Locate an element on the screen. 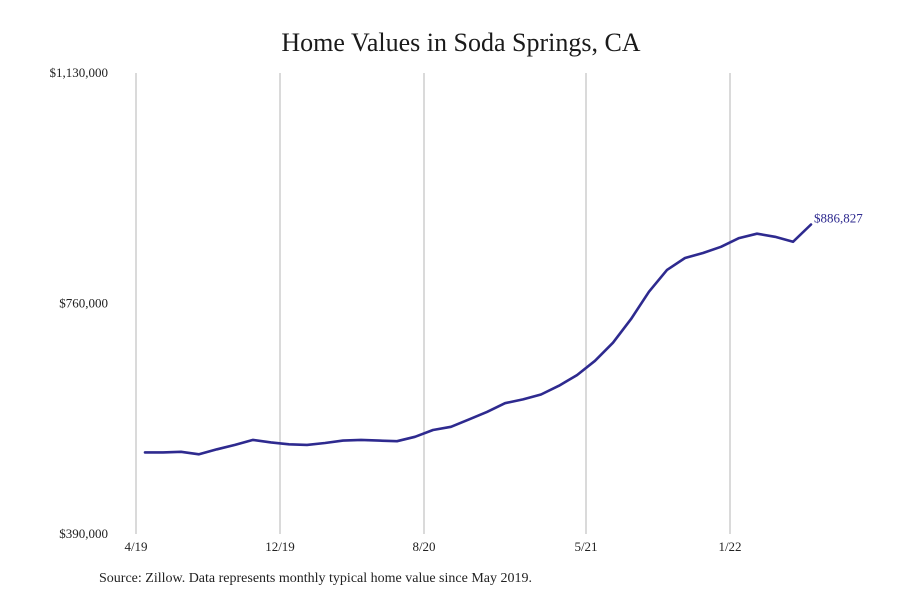 Image resolution: width=900 pixels, height=600 pixels. x-tick-label: 12/19 is located at coordinates (280, 546).